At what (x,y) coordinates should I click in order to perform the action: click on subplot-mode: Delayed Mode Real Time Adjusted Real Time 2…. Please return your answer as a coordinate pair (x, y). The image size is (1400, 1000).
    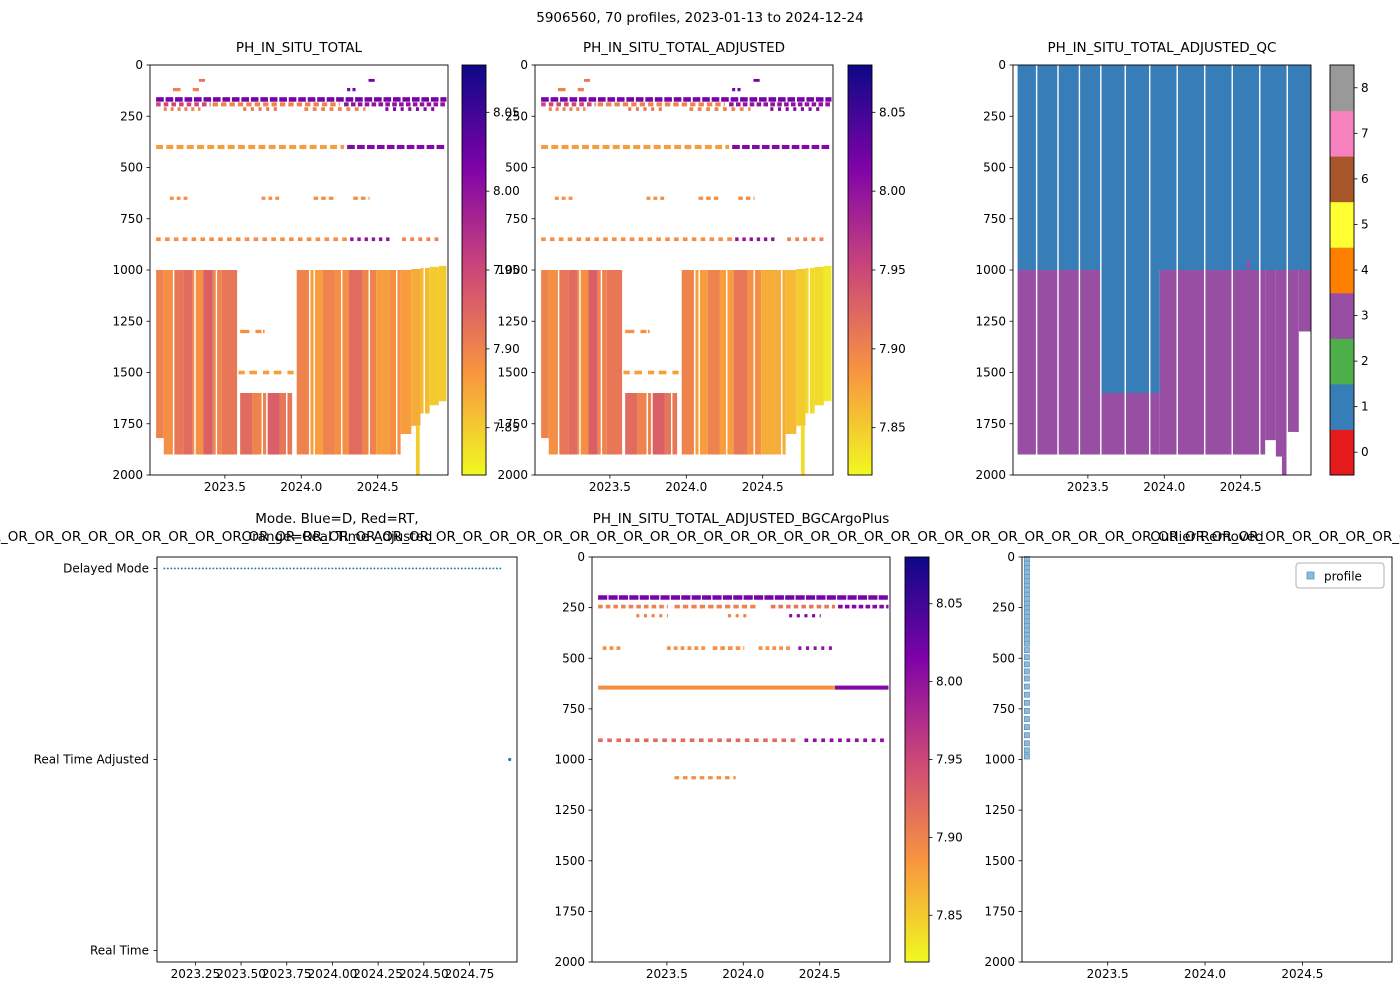
    Looking at the image, I should click on (276, 768).